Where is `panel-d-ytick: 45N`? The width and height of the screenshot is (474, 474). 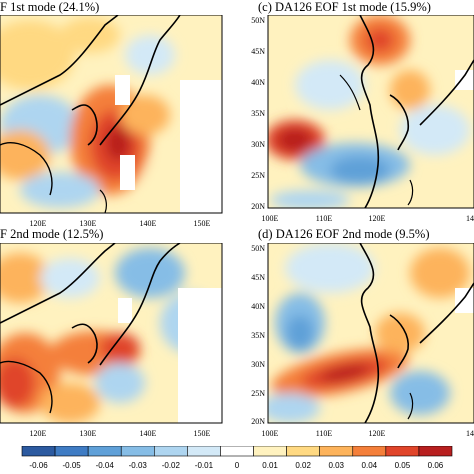
panel-d-ytick: 45N is located at coordinates (258, 277).